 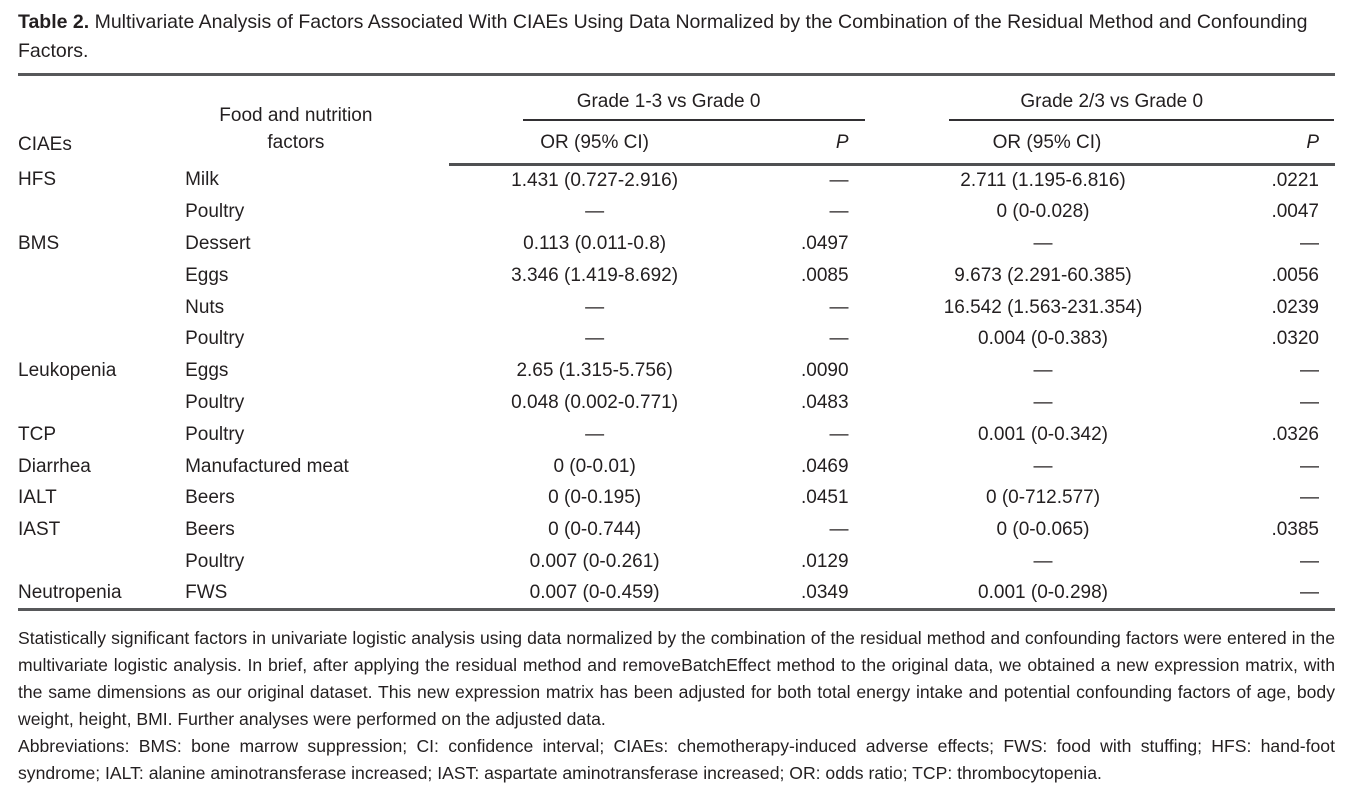 What do you see at coordinates (267, 466) in the screenshot?
I see `cell-factor: Manufactured meat` at bounding box center [267, 466].